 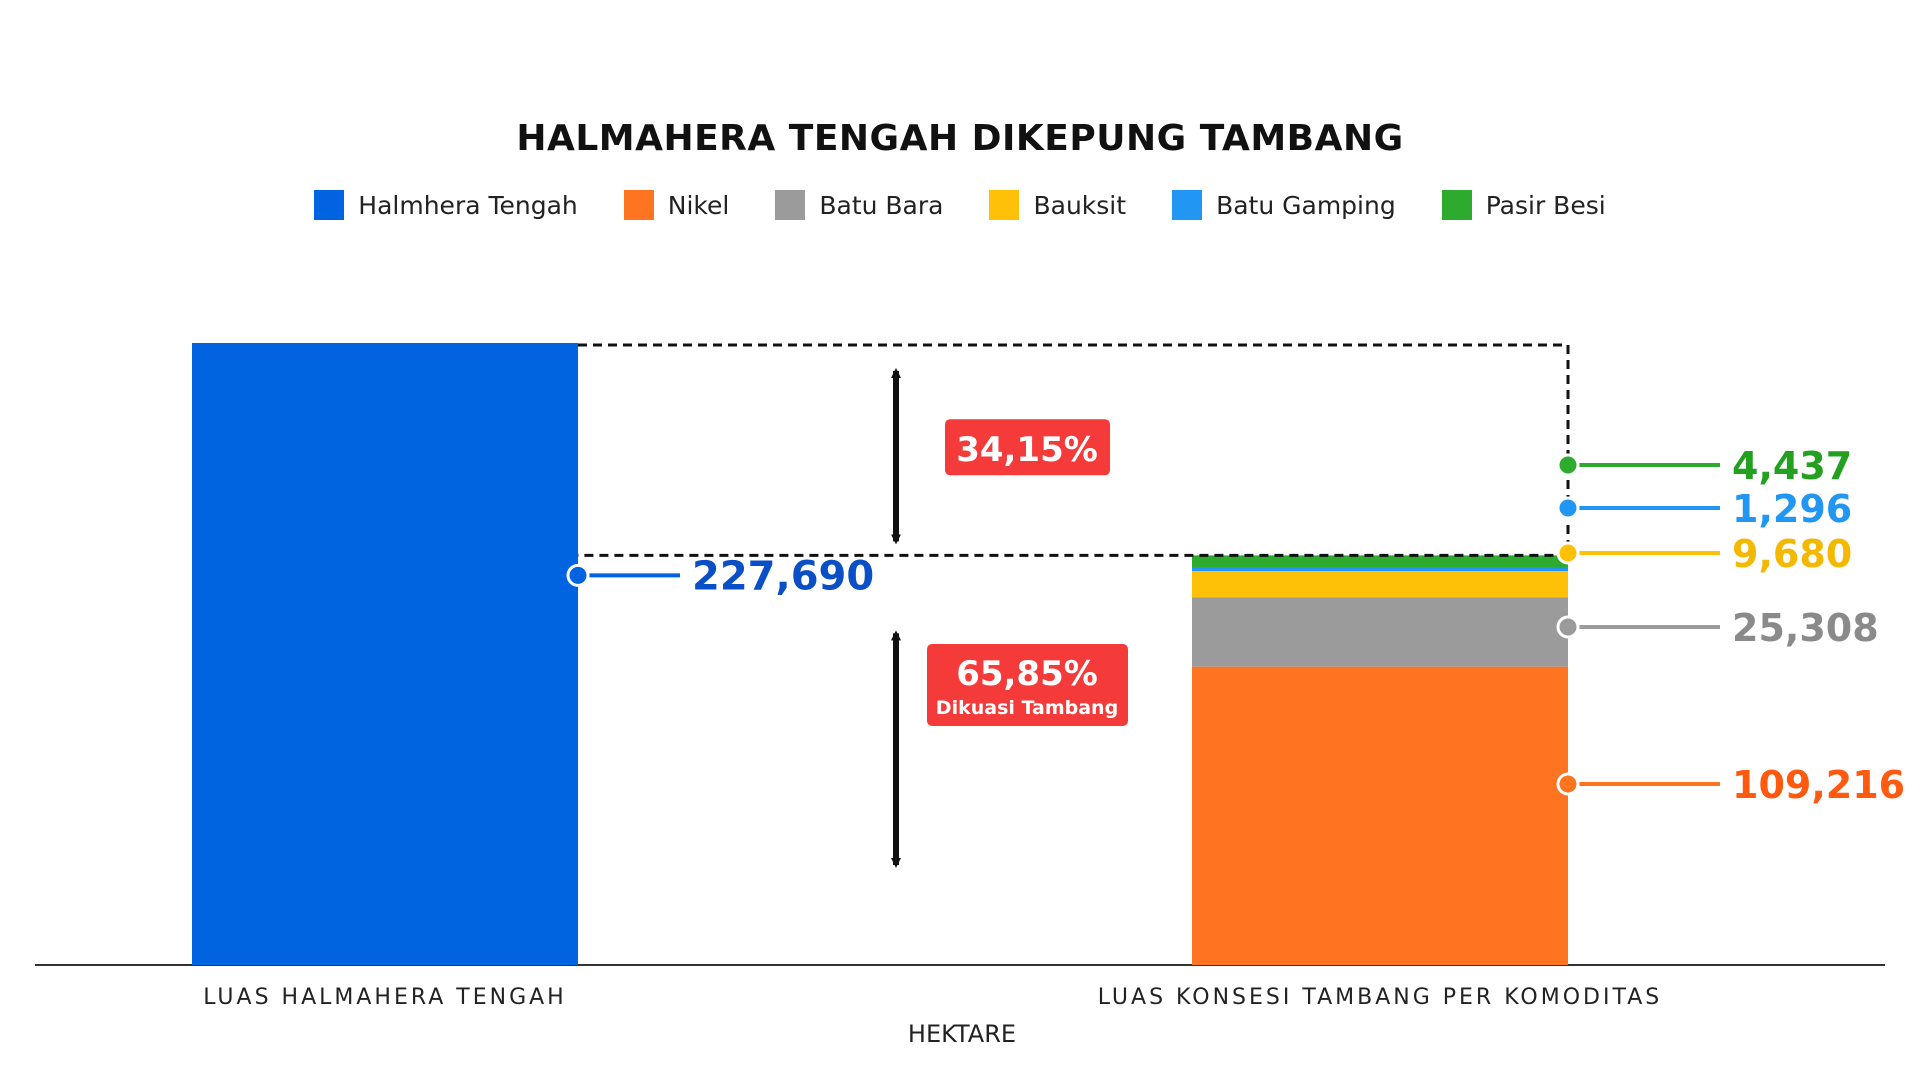 What do you see at coordinates (638, 205) in the screenshot?
I see `legend-swatch-nikel` at bounding box center [638, 205].